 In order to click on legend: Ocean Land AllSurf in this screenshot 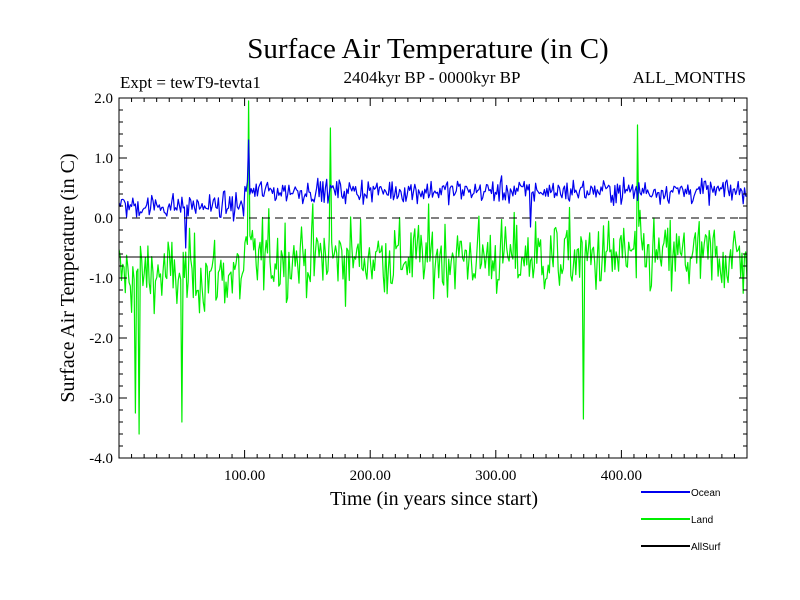, I will do `click(681, 520)`.